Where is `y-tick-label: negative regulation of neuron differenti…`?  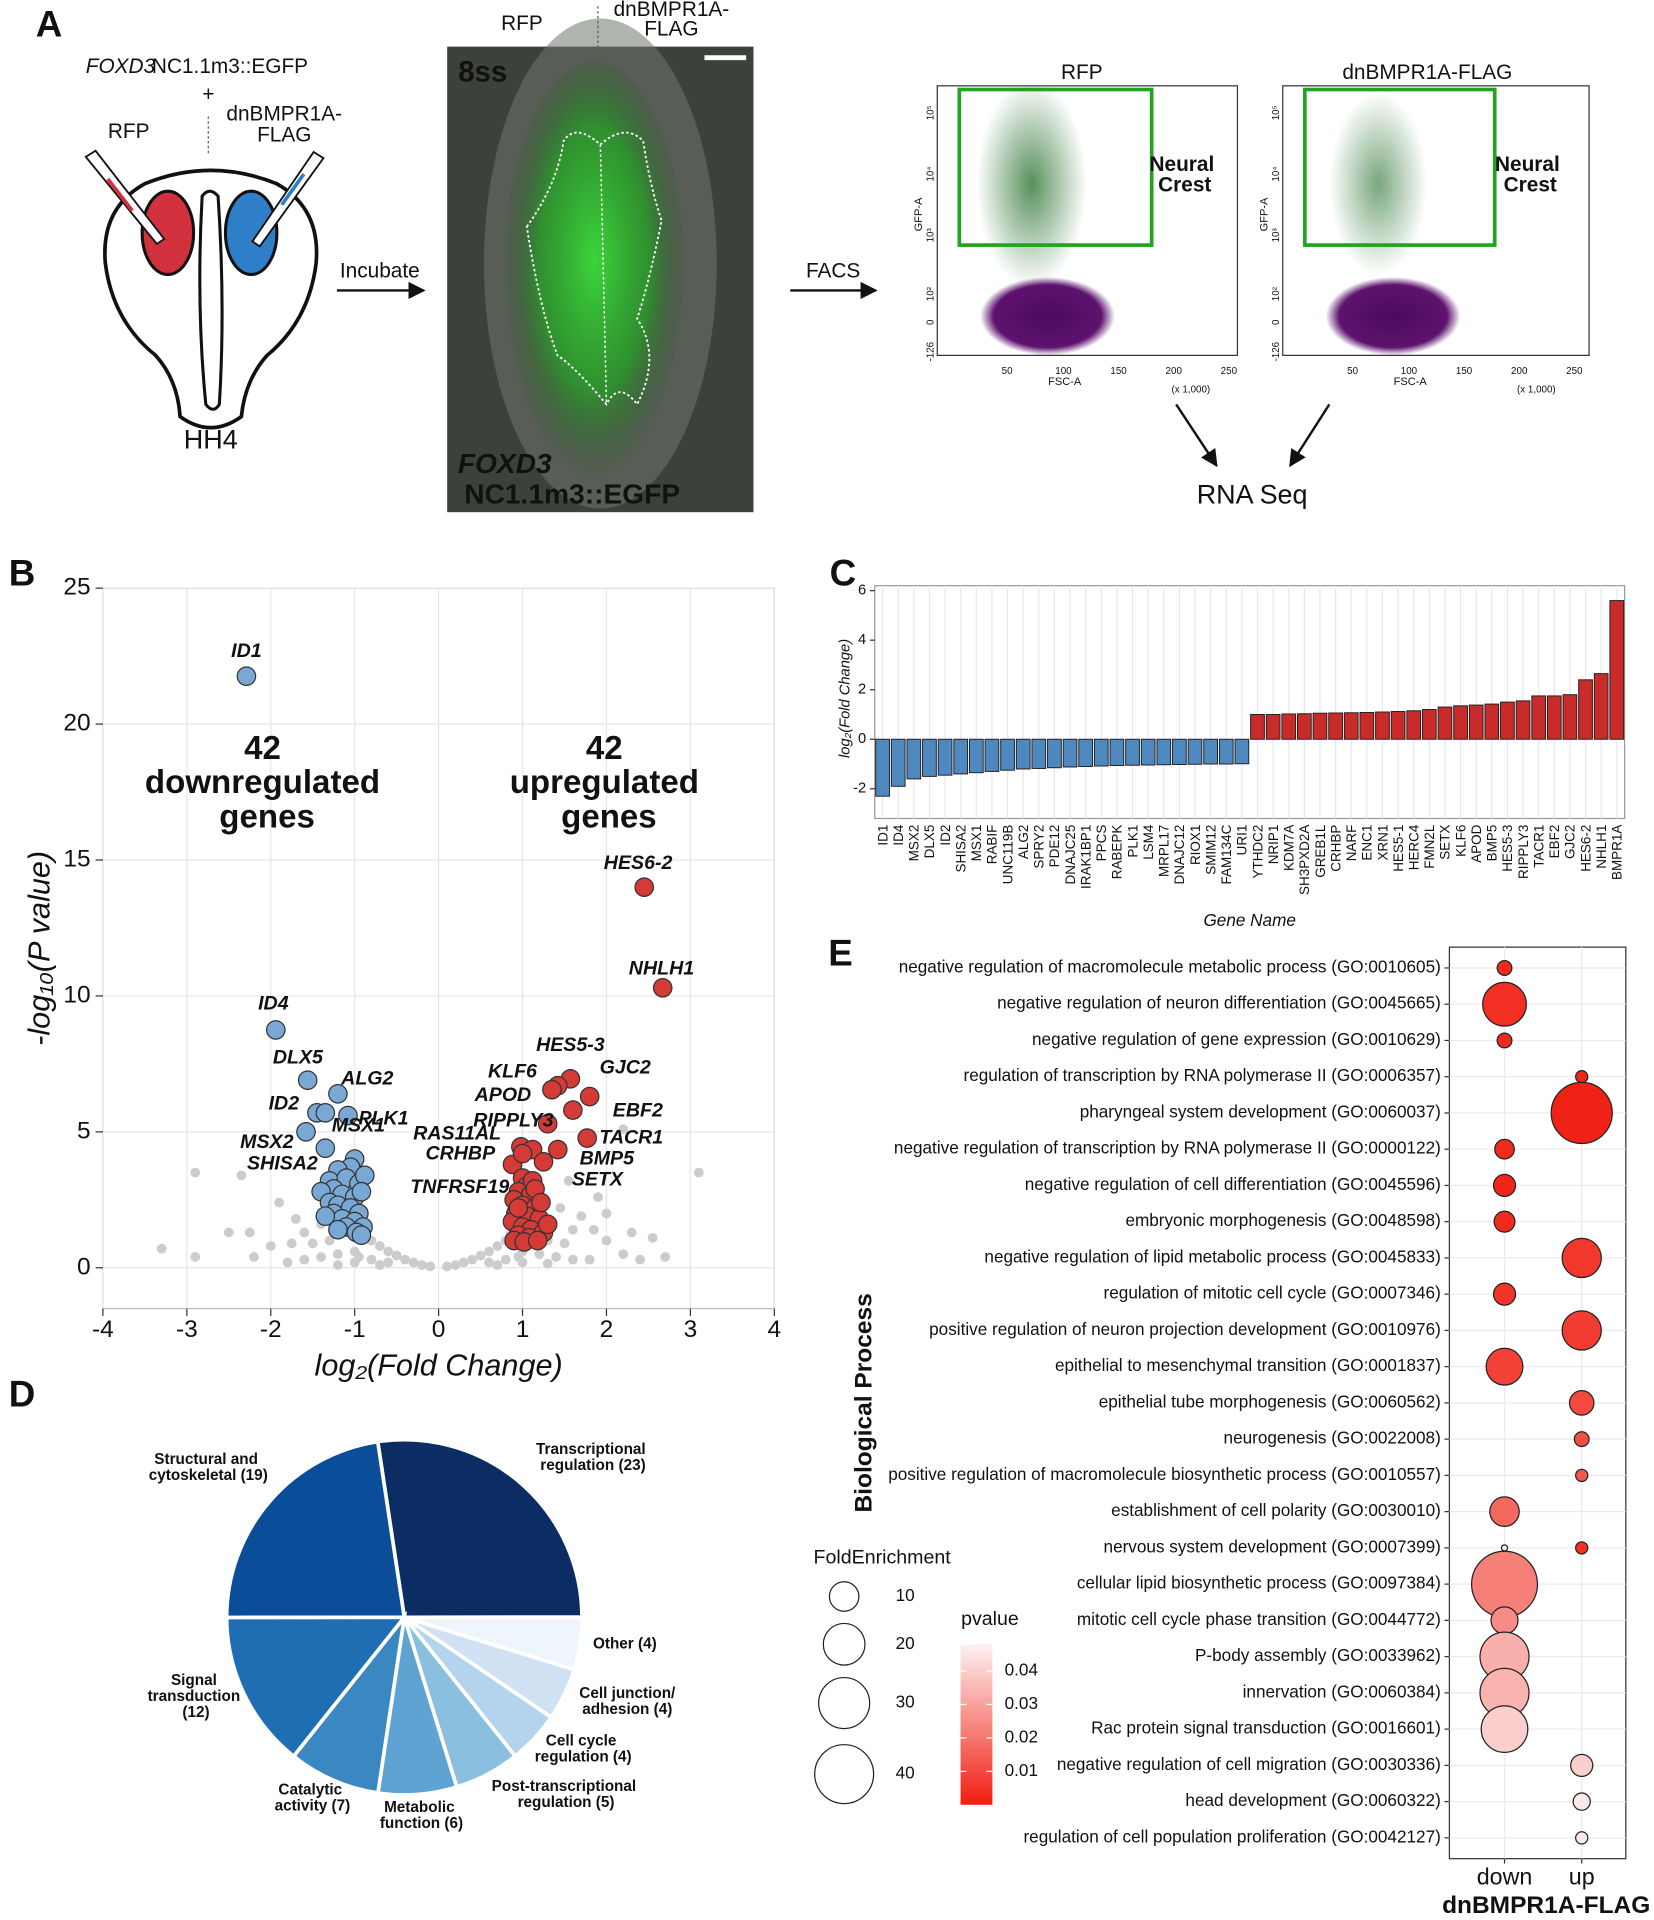 y-tick-label: negative regulation of neuron differenti… is located at coordinates (1219, 1003).